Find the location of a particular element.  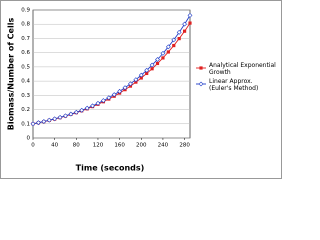

y-tick-label: 0.7 is located at coordinates (25, 39).